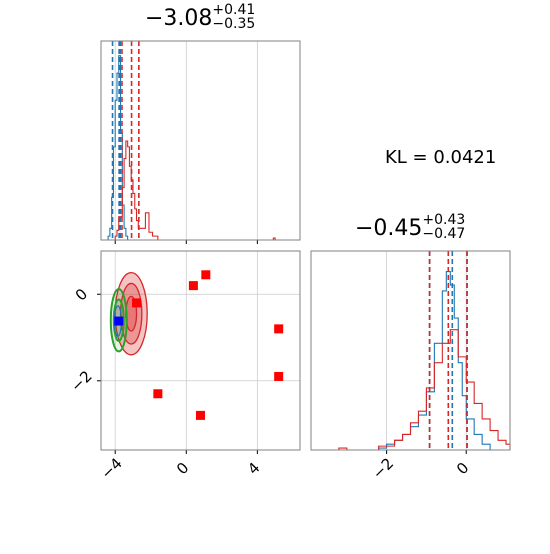 This screenshot has width=550, height=554. I want to click on tick-label-y-joint-0: 0, so click(81, 294).